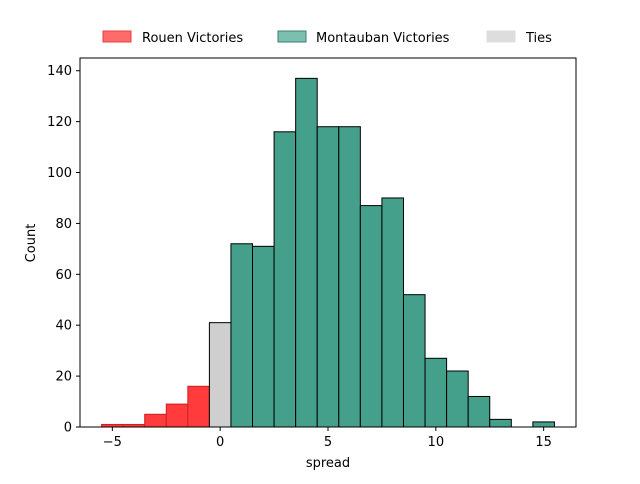  Describe the element at coordinates (436, 442) in the screenshot. I see `x-tick-label: 10` at that location.